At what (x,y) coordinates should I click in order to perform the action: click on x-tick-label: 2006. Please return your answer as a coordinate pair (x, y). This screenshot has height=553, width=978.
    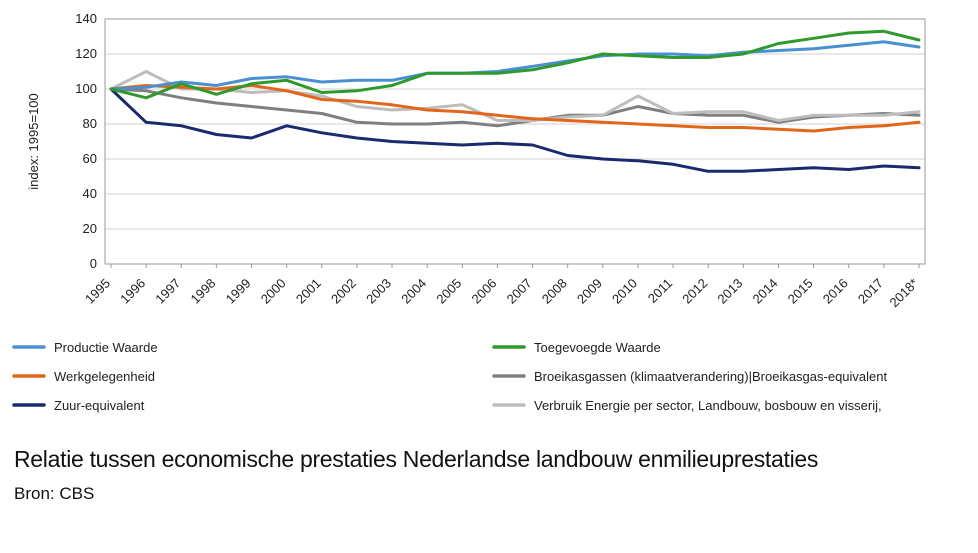
    Looking at the image, I should click on (483, 291).